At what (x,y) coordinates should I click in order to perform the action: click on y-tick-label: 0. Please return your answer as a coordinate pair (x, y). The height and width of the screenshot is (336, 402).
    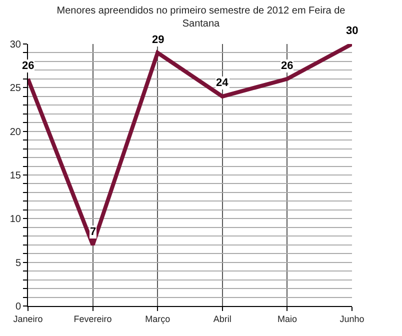
    Looking at the image, I should click on (18, 307).